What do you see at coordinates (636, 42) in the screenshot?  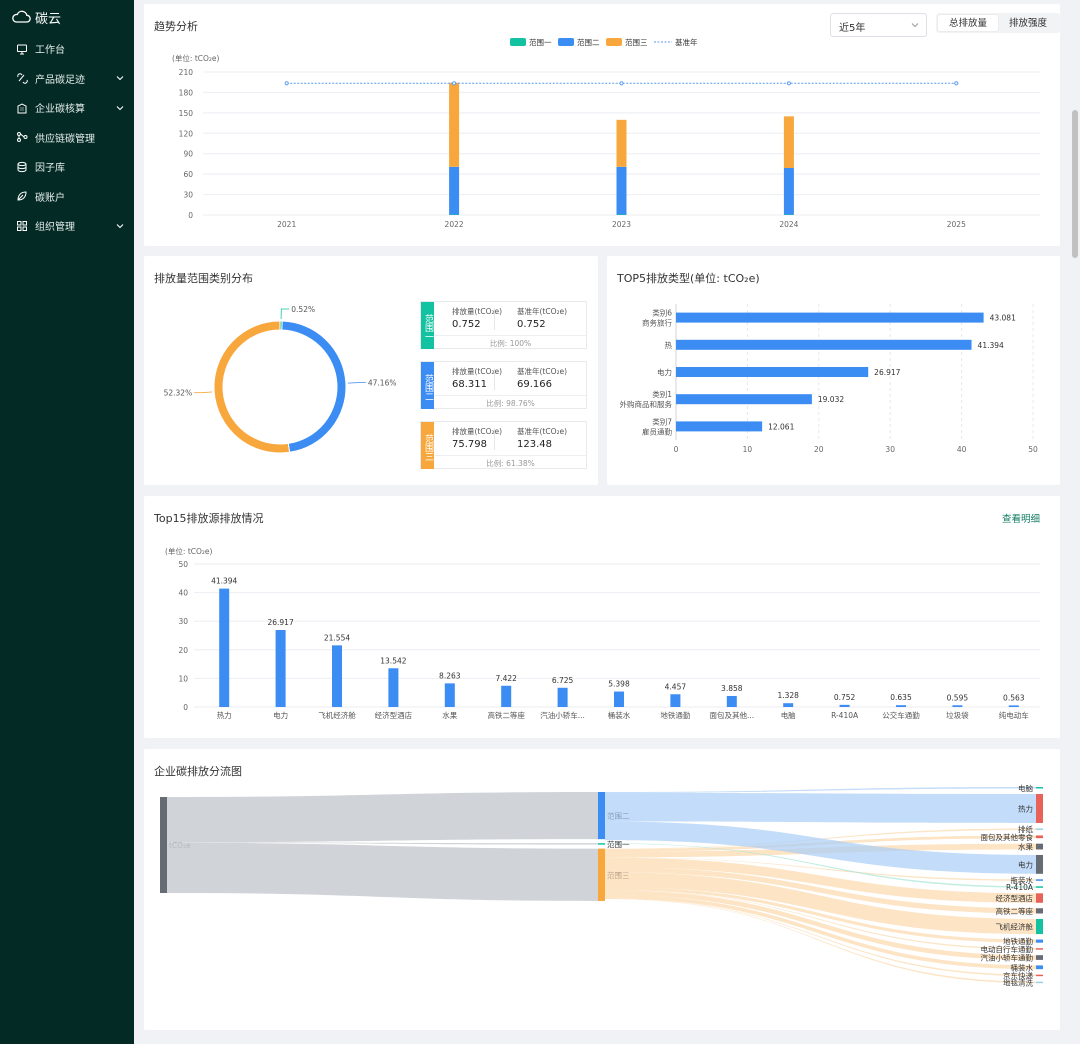 I see `legend-label: 范围三` at bounding box center [636, 42].